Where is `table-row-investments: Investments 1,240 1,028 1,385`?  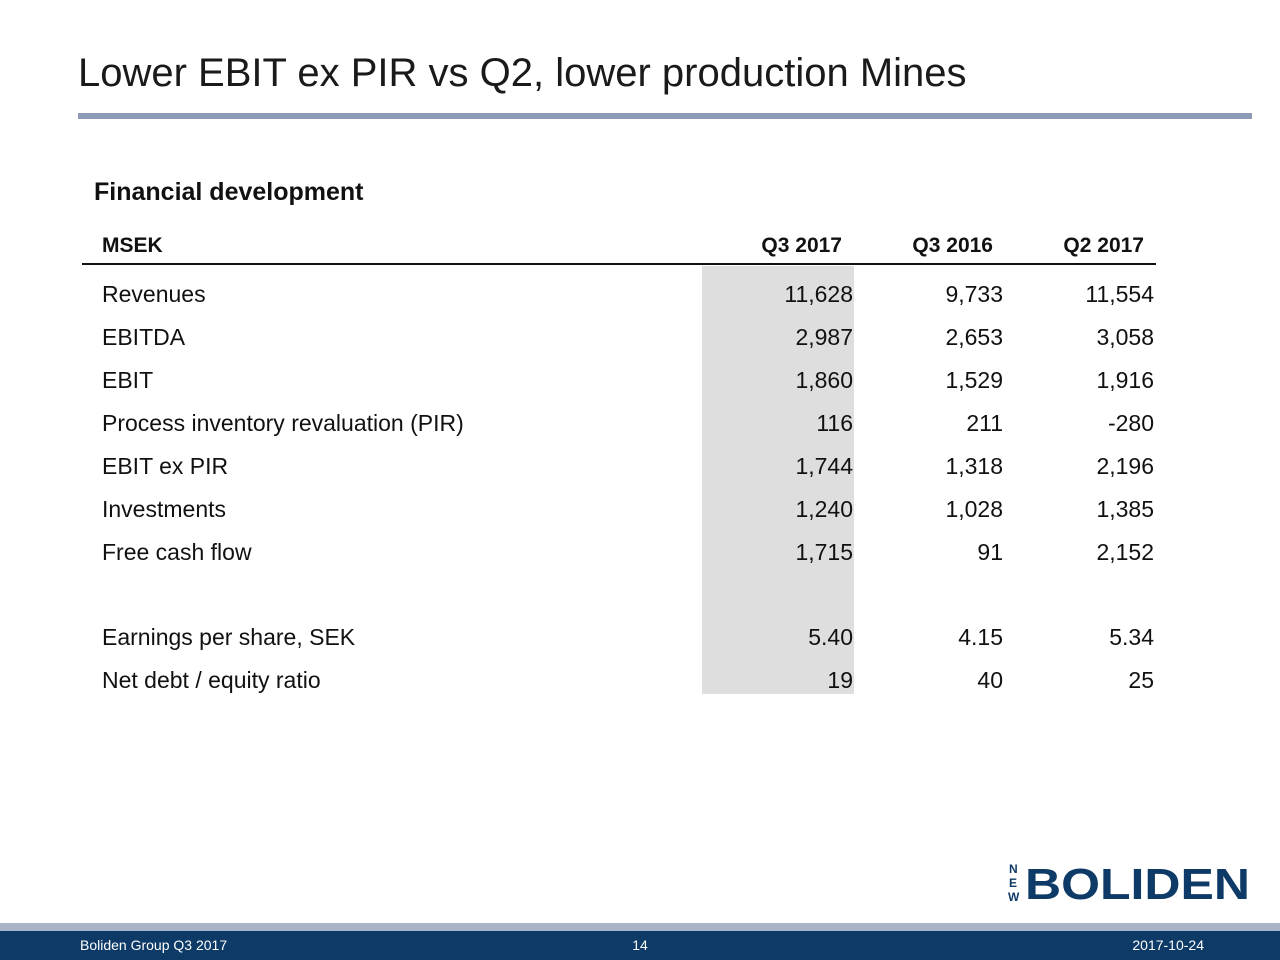
table-row-investments: Investments 1,240 1,028 1,385 is located at coordinates (640, 509).